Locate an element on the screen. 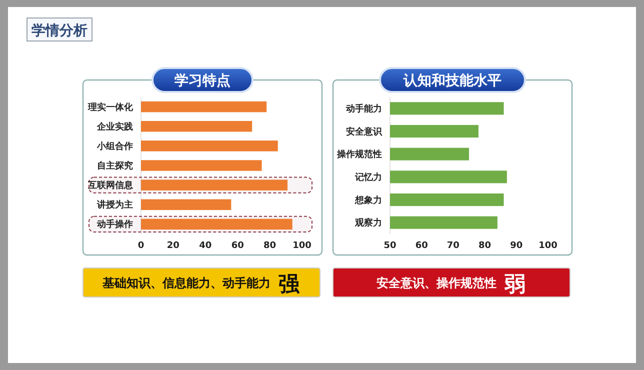 This screenshot has width=644, height=370. x-tick-label: 70 is located at coordinates (453, 246).